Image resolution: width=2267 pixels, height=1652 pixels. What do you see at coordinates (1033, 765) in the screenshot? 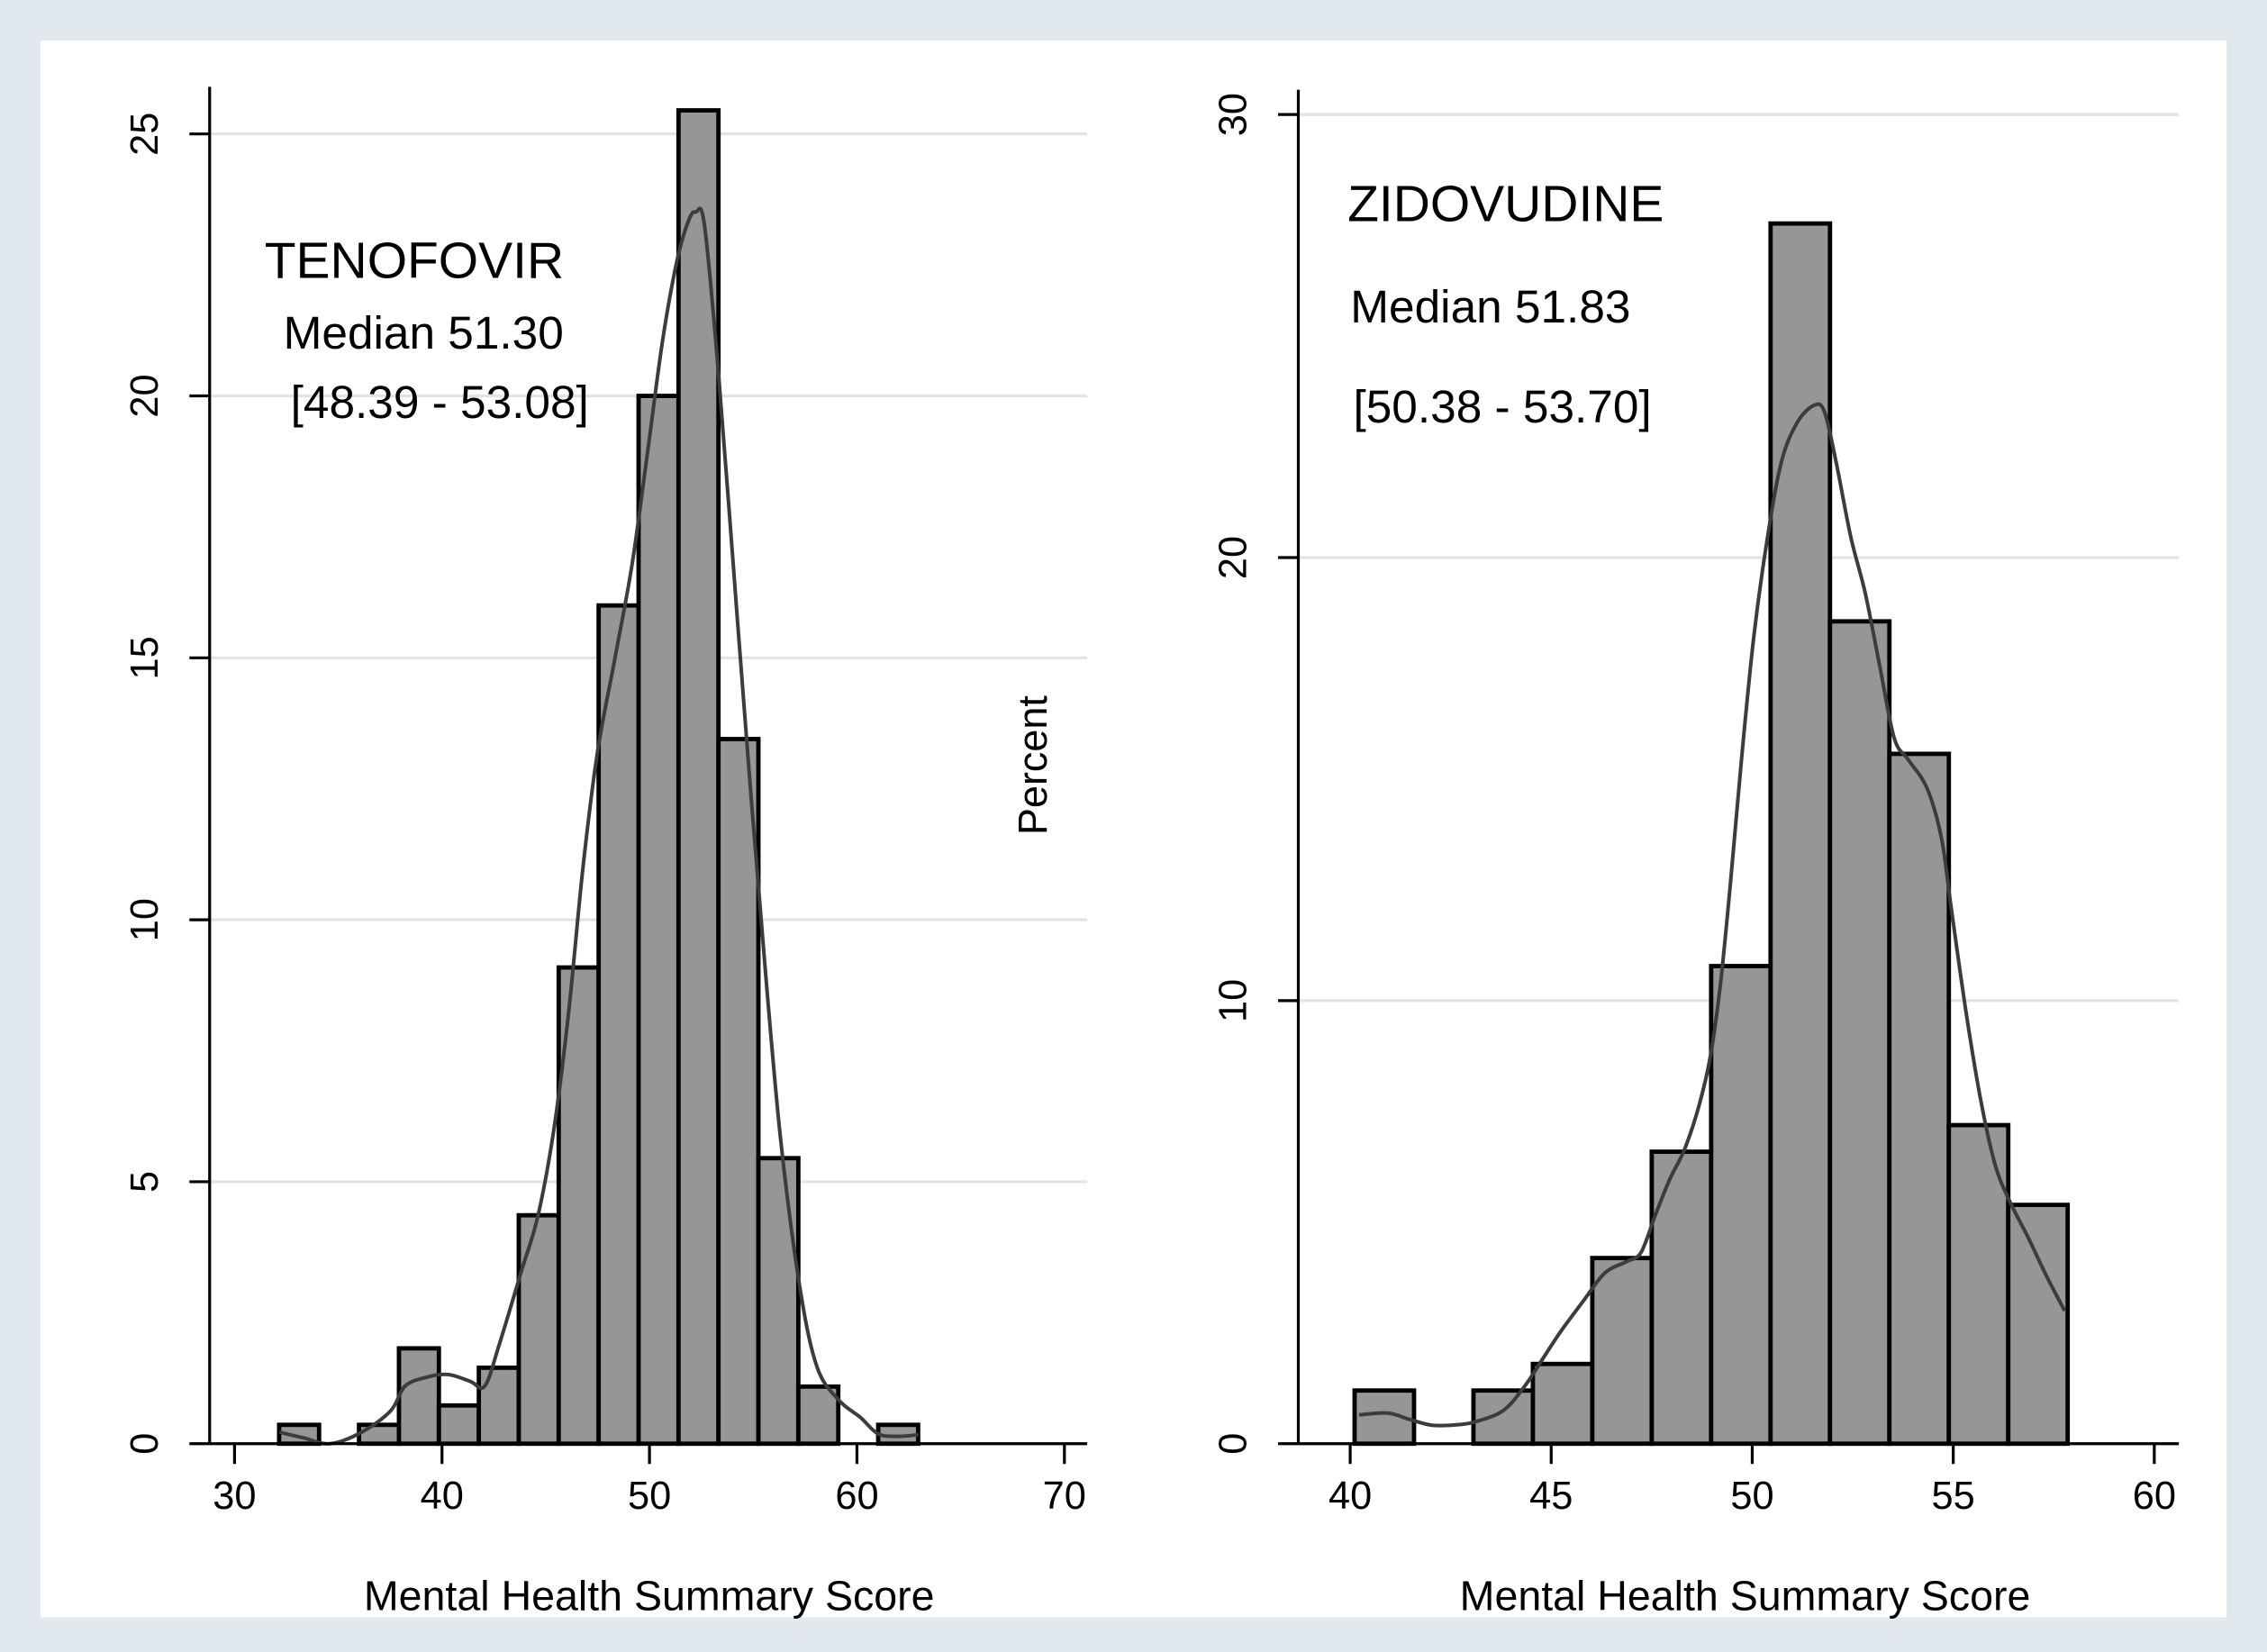
I see `y-axis-title: Percent` at bounding box center [1033, 765].